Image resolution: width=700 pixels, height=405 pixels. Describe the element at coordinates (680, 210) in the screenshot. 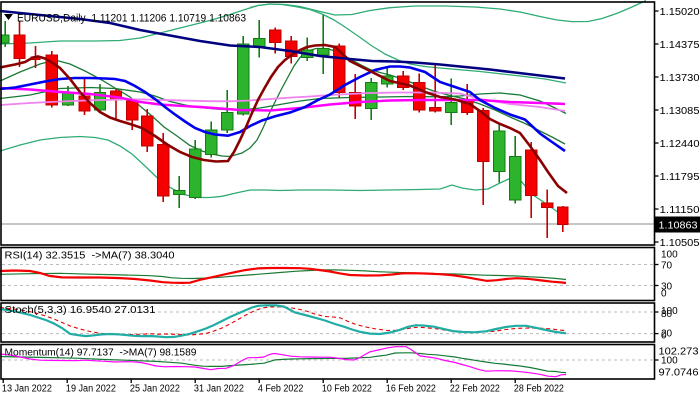

I see `svg-text: 1.11150` at that location.